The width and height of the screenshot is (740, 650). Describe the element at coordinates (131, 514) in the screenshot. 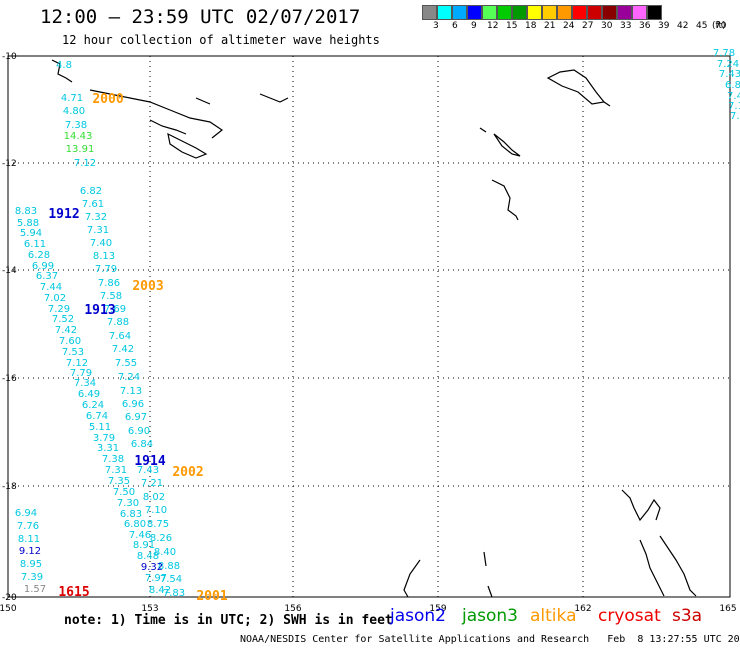

I see `wave-height-label: 6.83` at that location.